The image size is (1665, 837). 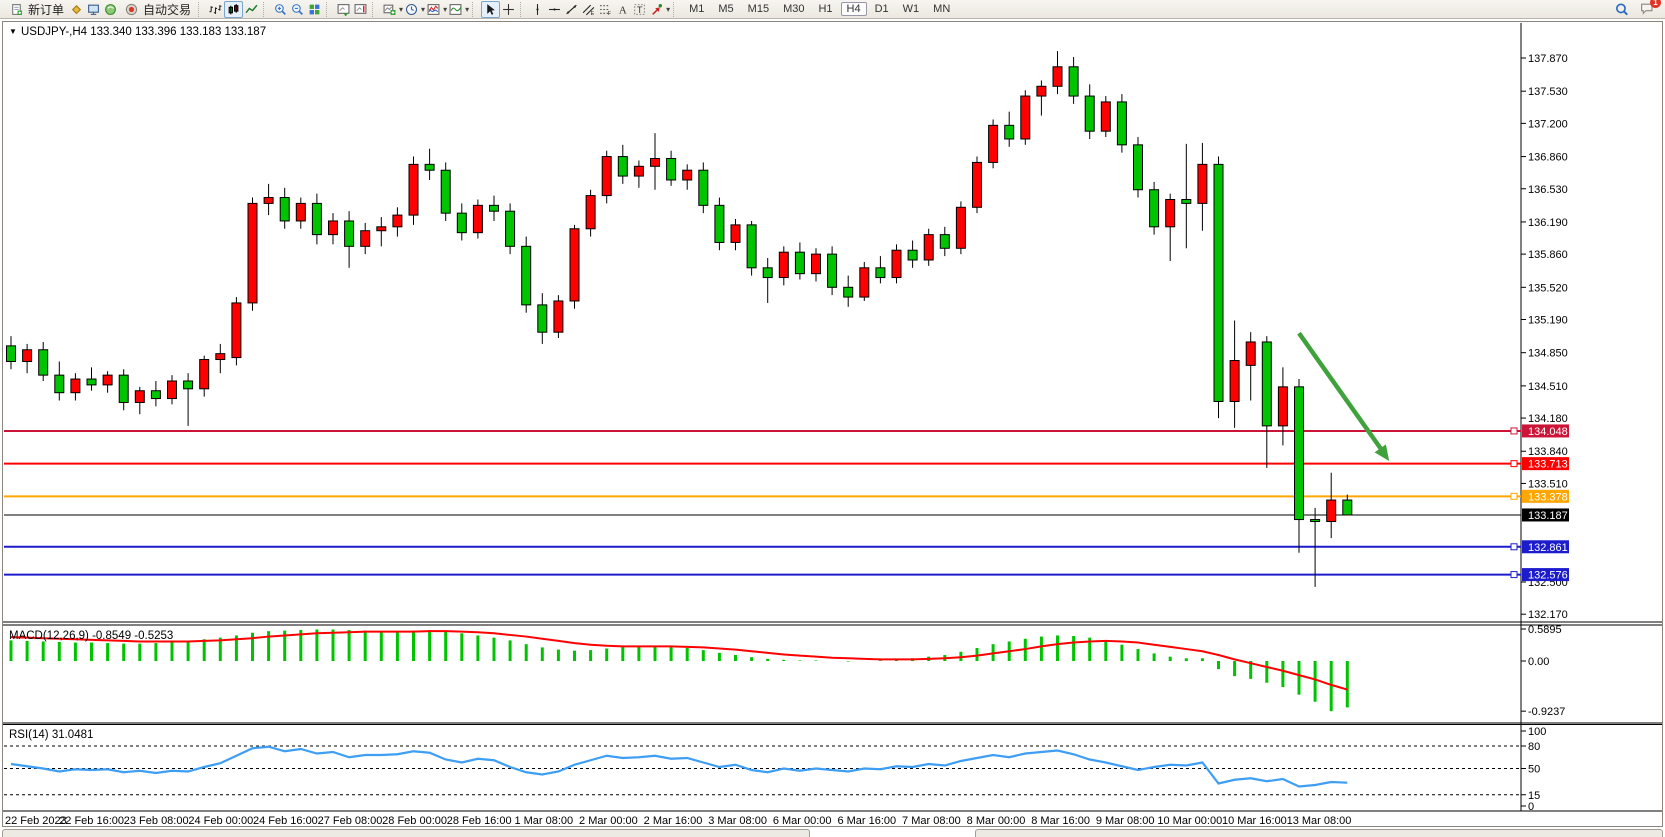 What do you see at coordinates (1319, 820) in the screenshot?
I see `time-axis-label: 13 Mar 08:00` at bounding box center [1319, 820].